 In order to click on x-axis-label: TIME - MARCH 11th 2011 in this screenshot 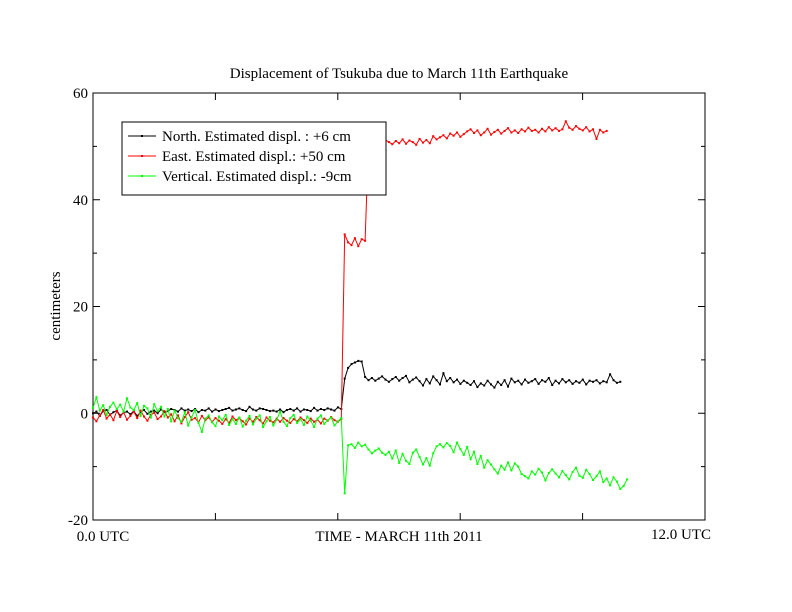, I will do `click(398, 537)`.